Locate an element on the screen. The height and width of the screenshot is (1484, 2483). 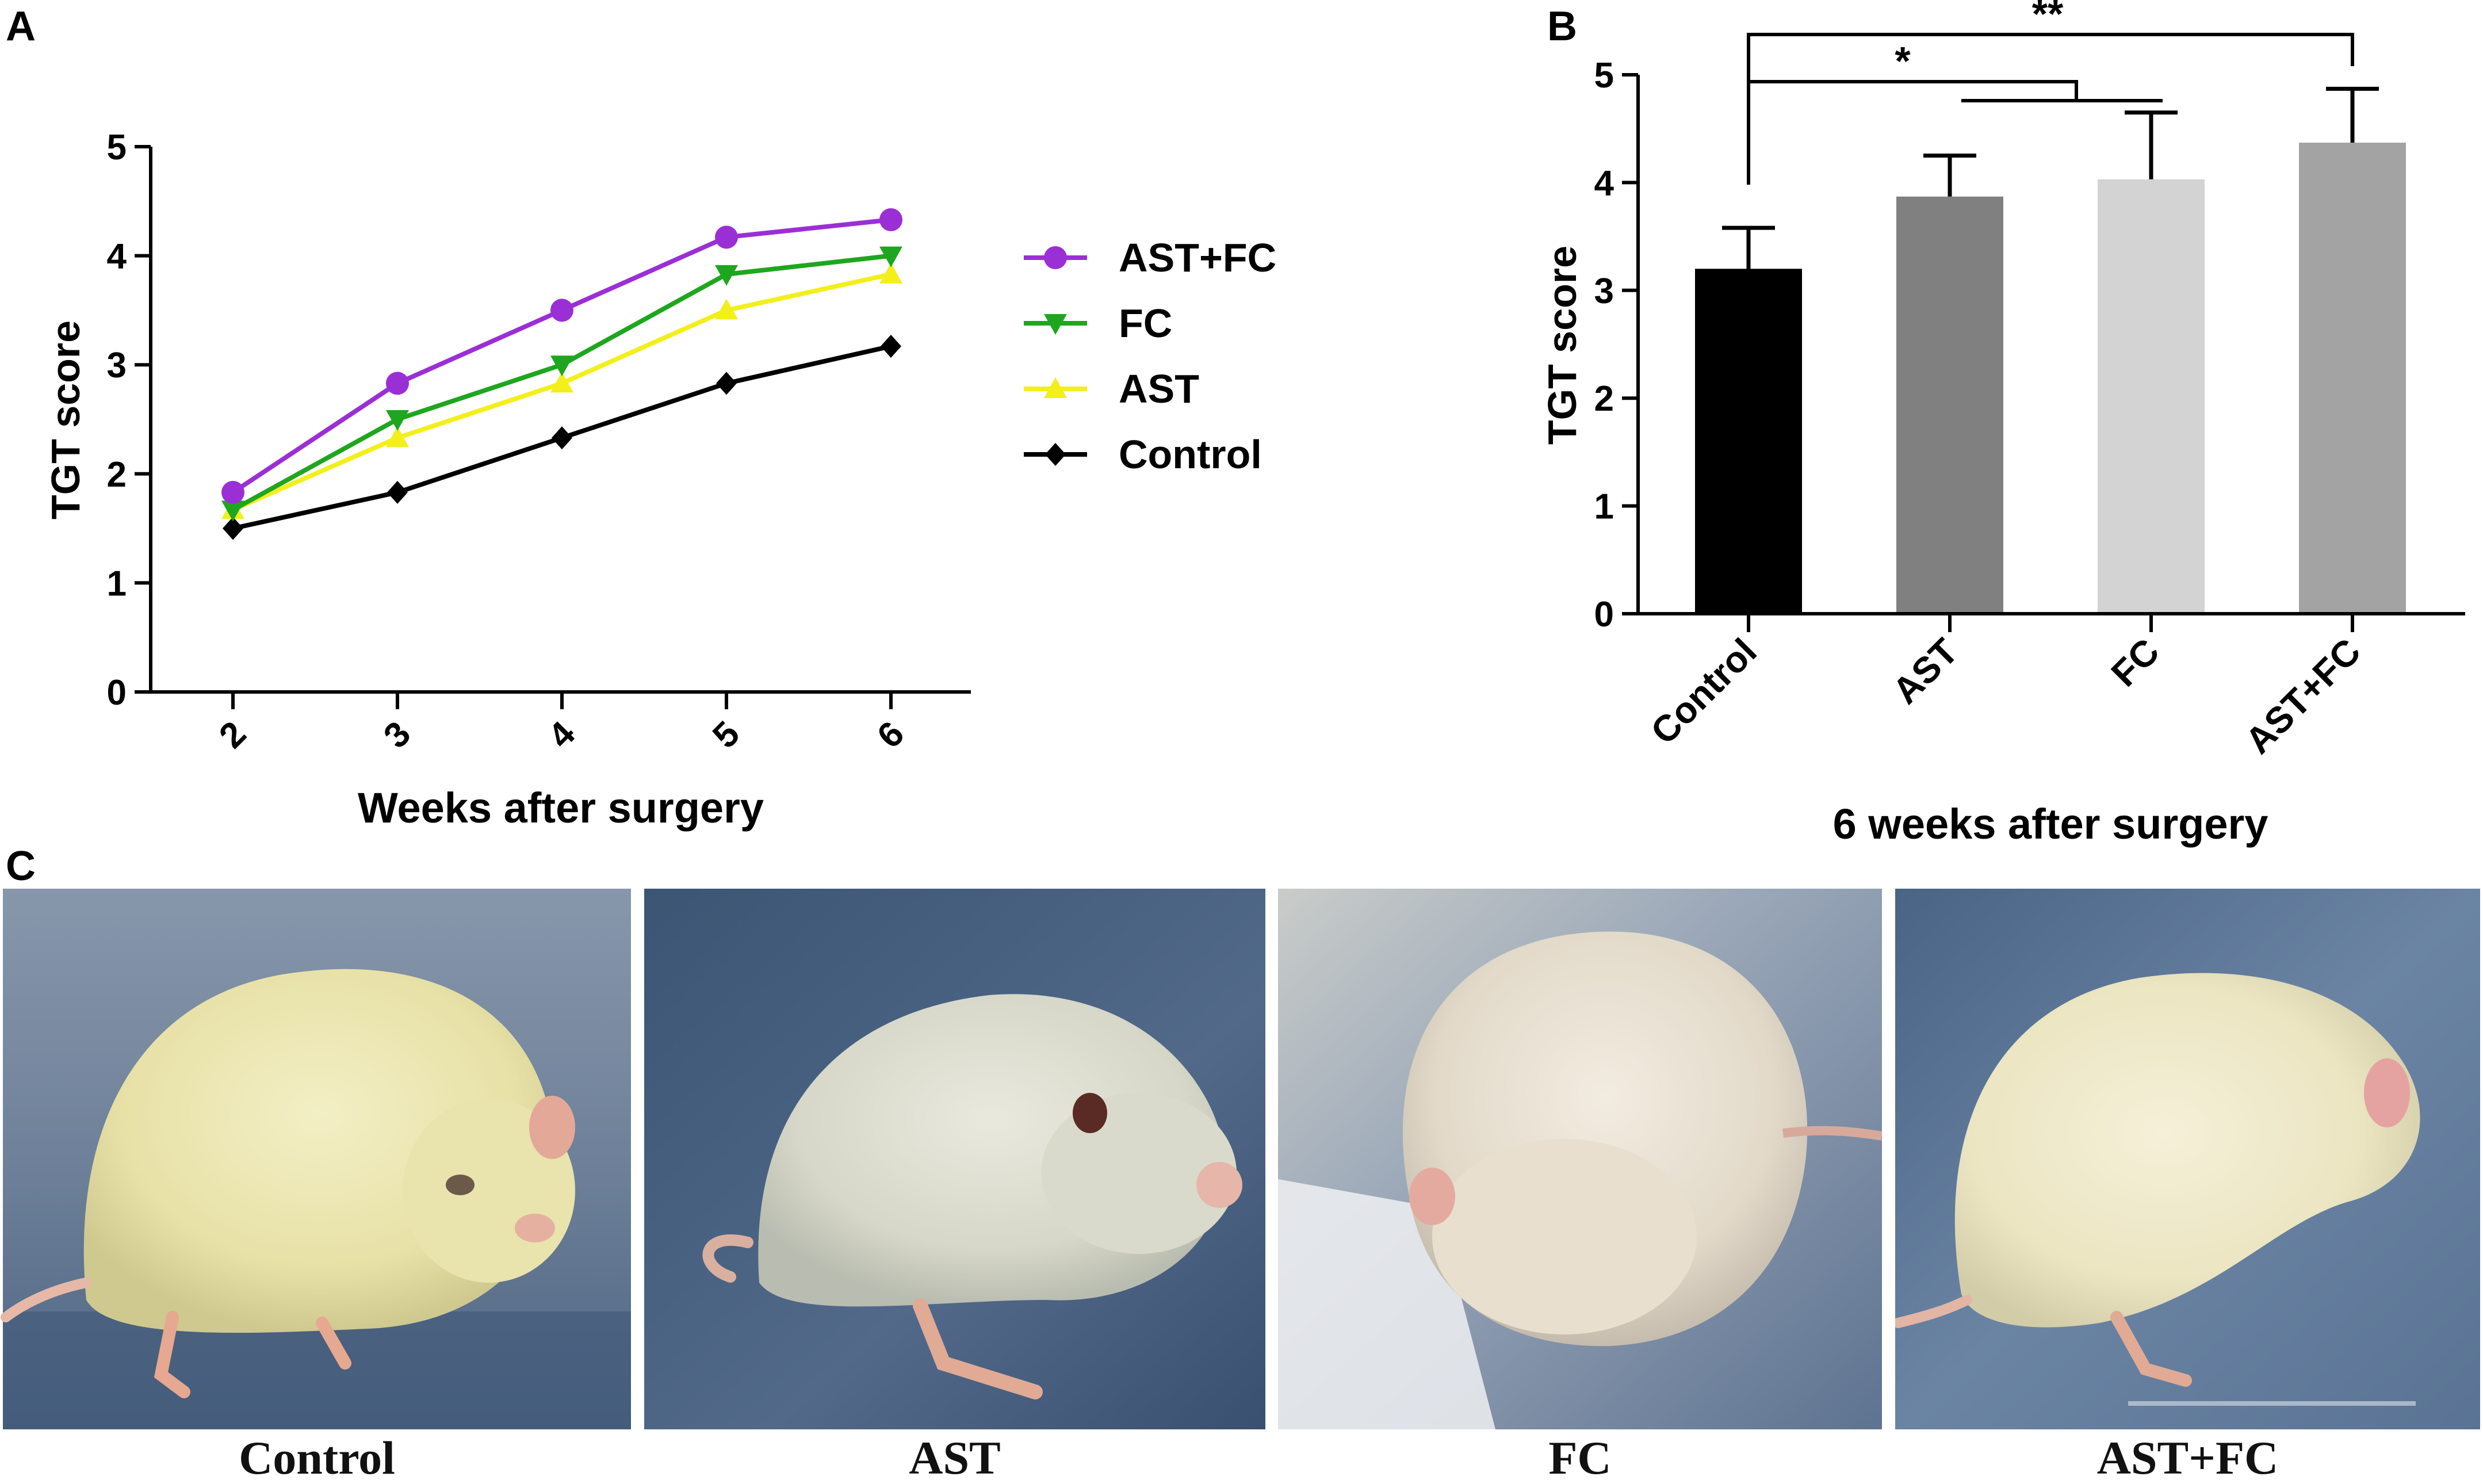
photo-caption-control: Control is located at coordinates (317, 1458).